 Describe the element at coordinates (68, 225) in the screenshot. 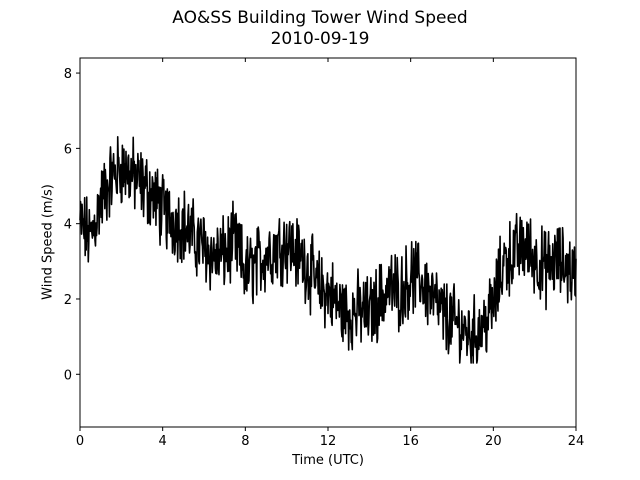

I see `y-tick-label: 4` at that location.